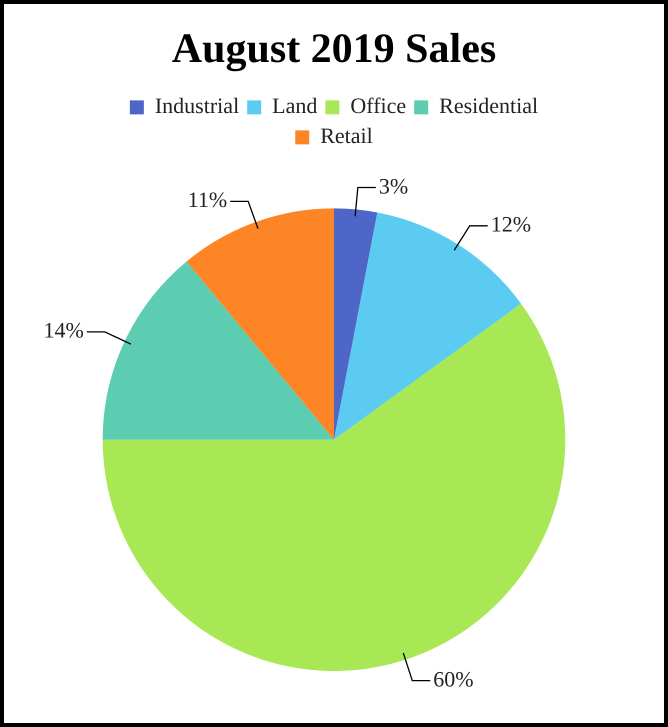 The image size is (668, 727). Describe the element at coordinates (393, 185) in the screenshot. I see `data-label: 3%` at that location.